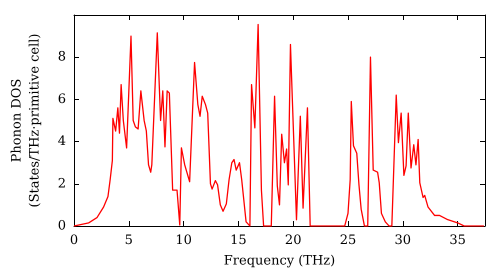 The image size is (500, 280). What do you see at coordinates (26, 120) in the screenshot?
I see `y-axis-title: Phonon DOS (States/THz·primitive cell)` at bounding box center [26, 120].